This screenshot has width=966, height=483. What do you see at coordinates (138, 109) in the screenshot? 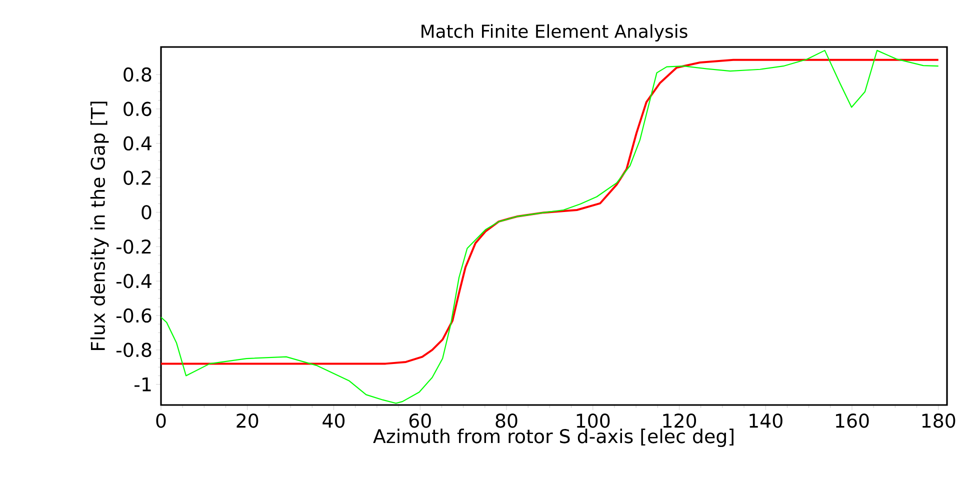
I see `y-tick-label: 0.6` at bounding box center [138, 109].